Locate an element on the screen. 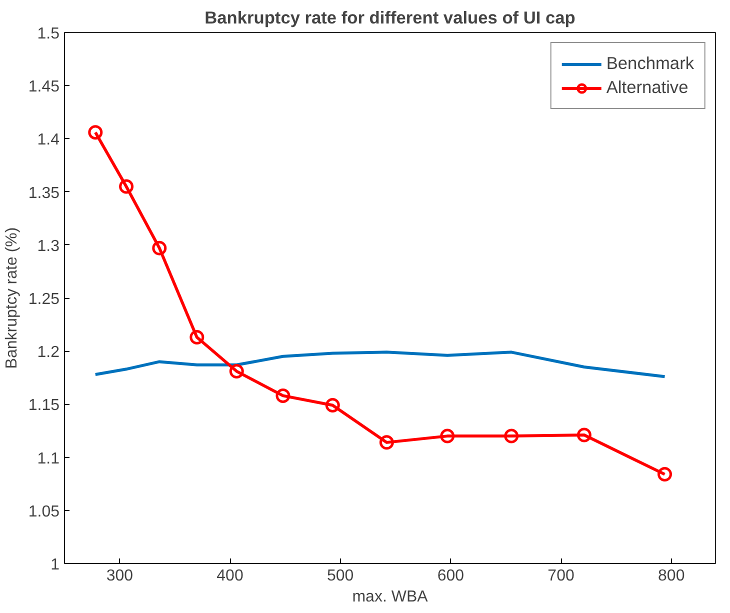 This screenshot has width=730, height=613. x-tick-label: 400 is located at coordinates (230, 576).